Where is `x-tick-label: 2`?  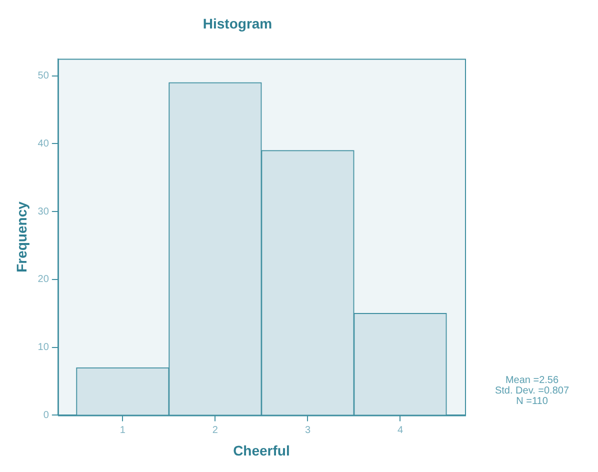
x-tick-label: 2 is located at coordinates (215, 430).